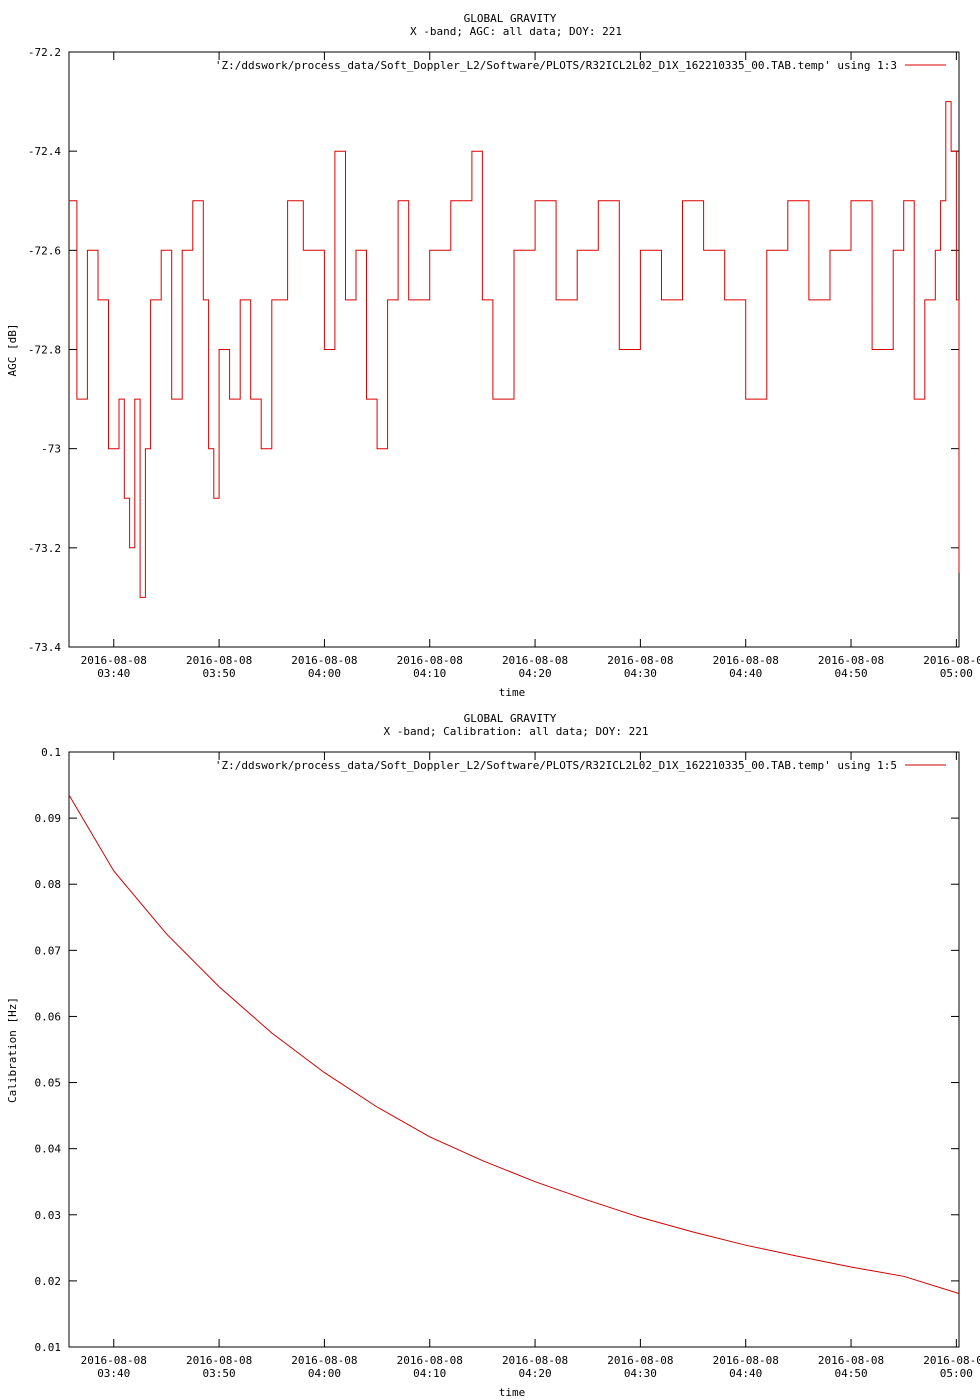 This screenshot has width=980, height=1400. Describe the element at coordinates (44, 52) in the screenshot. I see `y-tick-label: -72.2` at that location.